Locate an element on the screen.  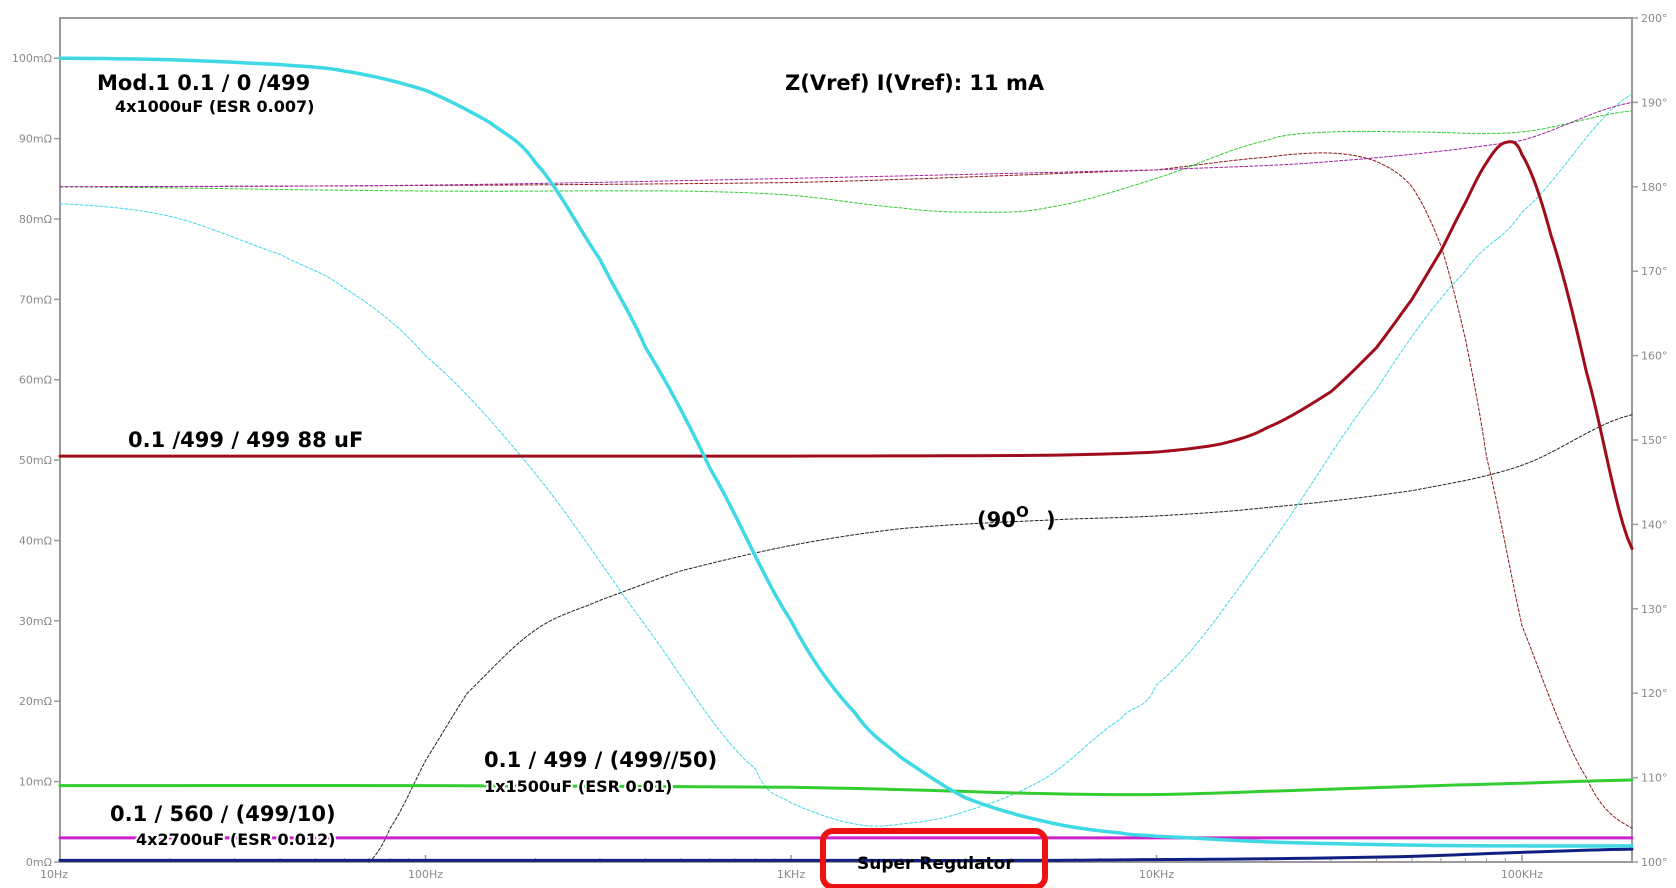
y-left-tick-label: 30mΩ is located at coordinates (35, 621).